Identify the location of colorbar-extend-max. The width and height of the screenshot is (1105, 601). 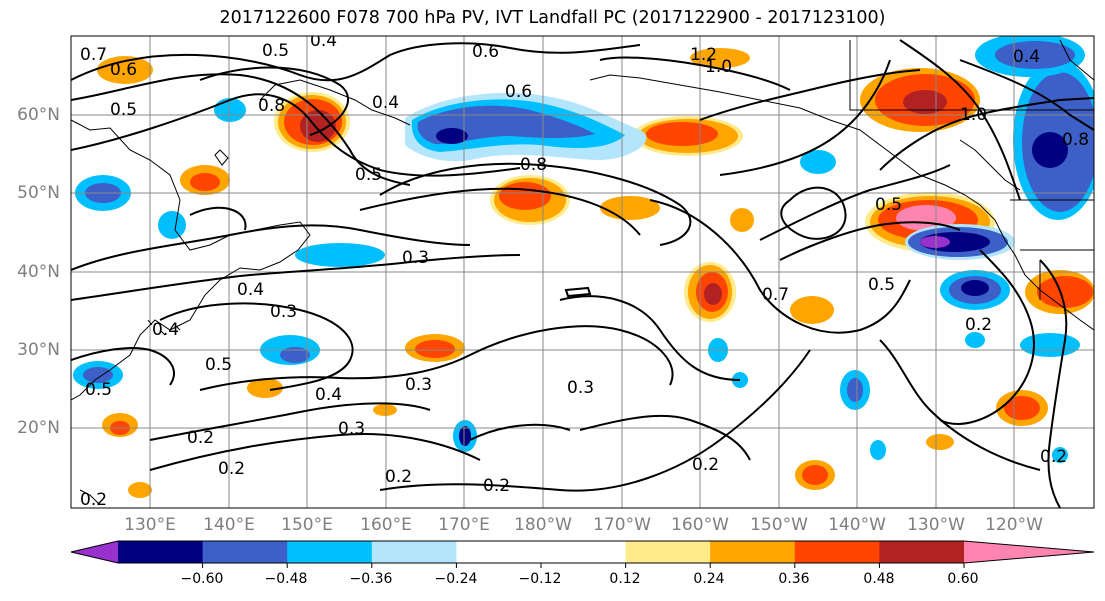
(1029, 552).